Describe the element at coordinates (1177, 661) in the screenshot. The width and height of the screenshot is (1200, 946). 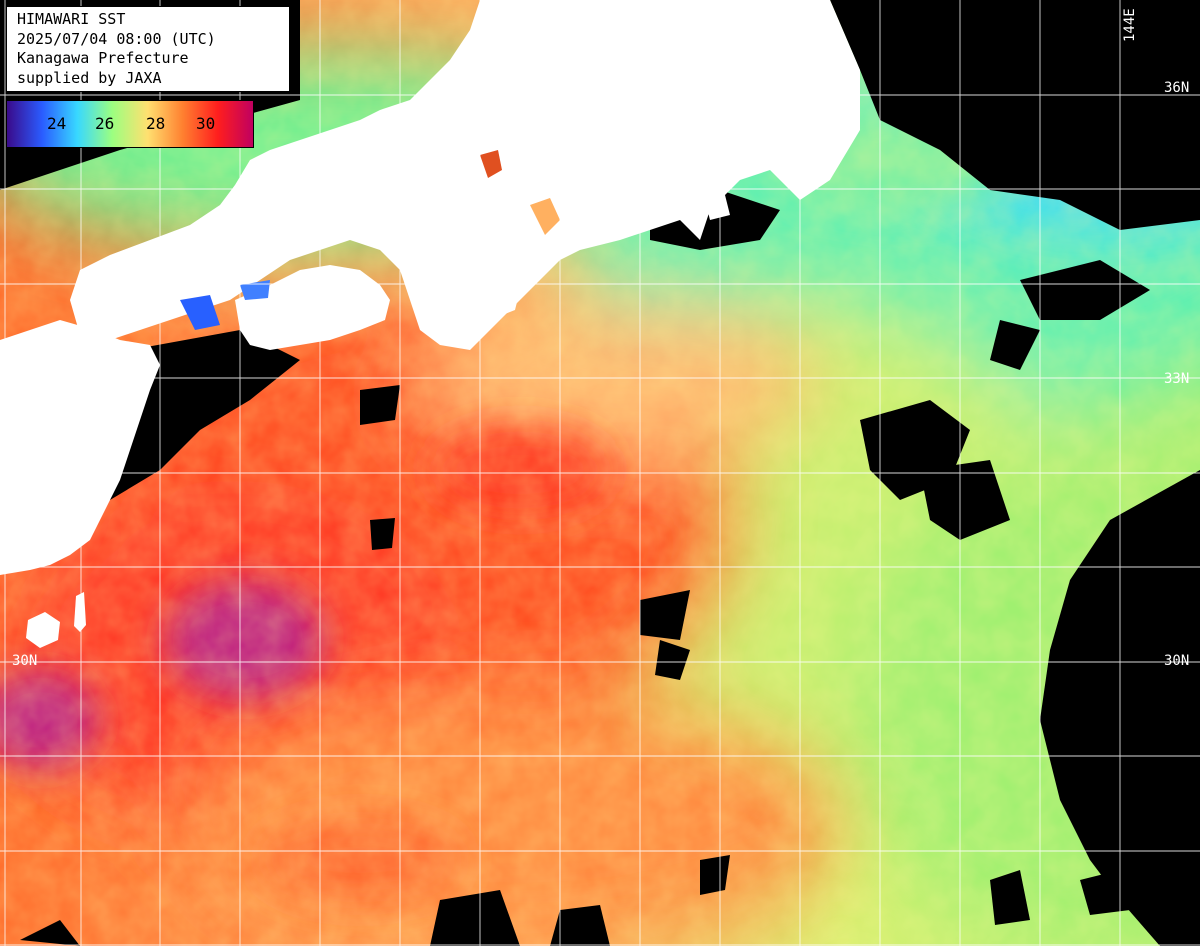
I see `lat-label-30n-right: 30N` at that location.